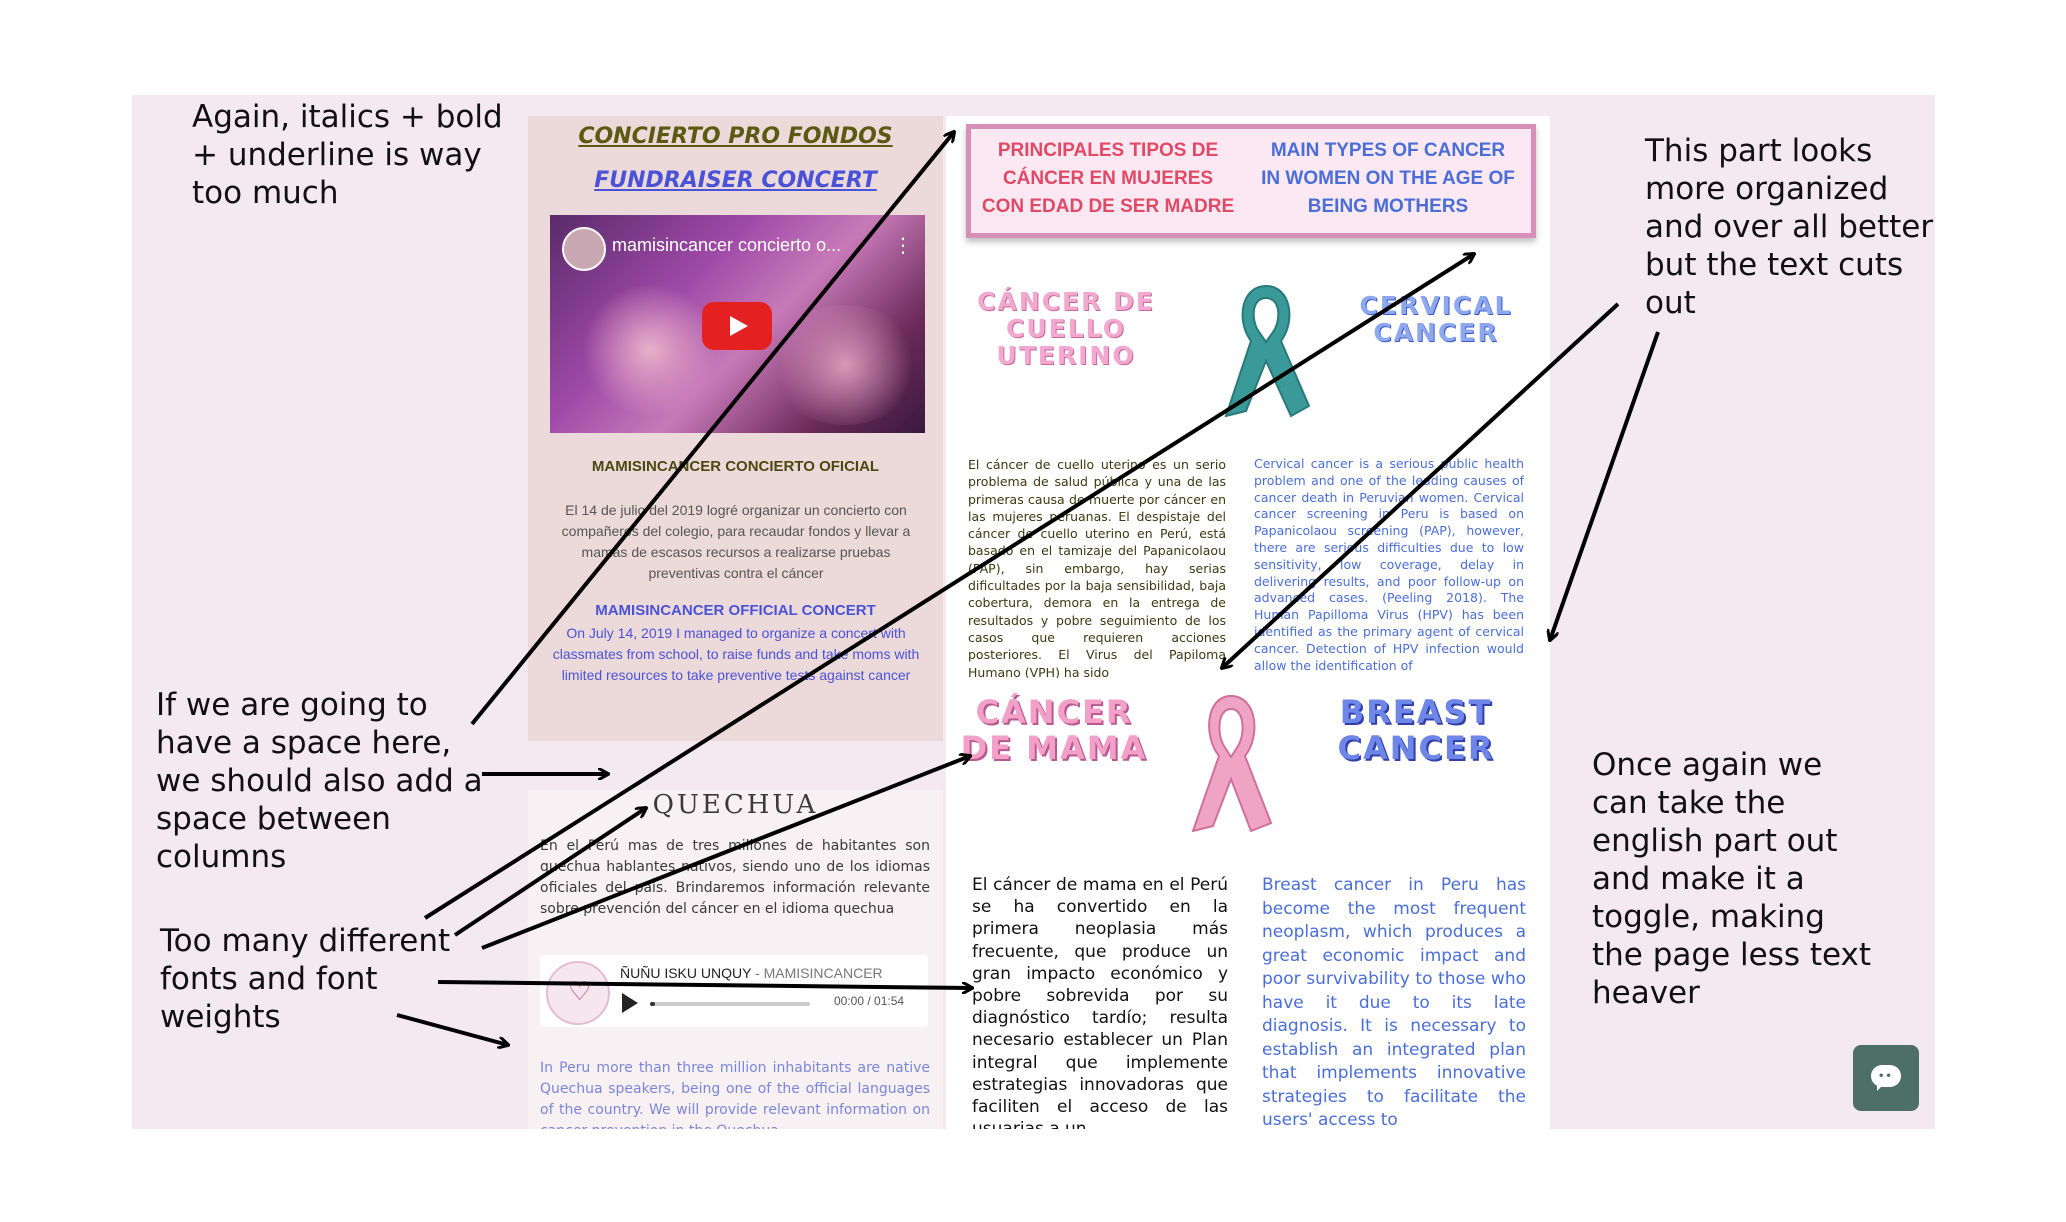  What do you see at coordinates (1267, 351) in the screenshot?
I see `teal-ribbon-icon` at bounding box center [1267, 351].